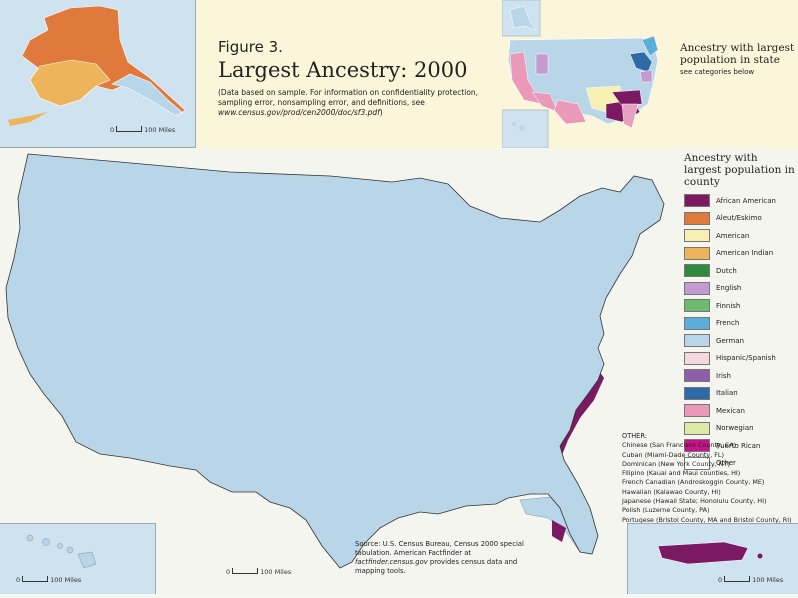 The height and width of the screenshot is (598, 798). I want to click on legend-label: Italian, so click(727, 393).